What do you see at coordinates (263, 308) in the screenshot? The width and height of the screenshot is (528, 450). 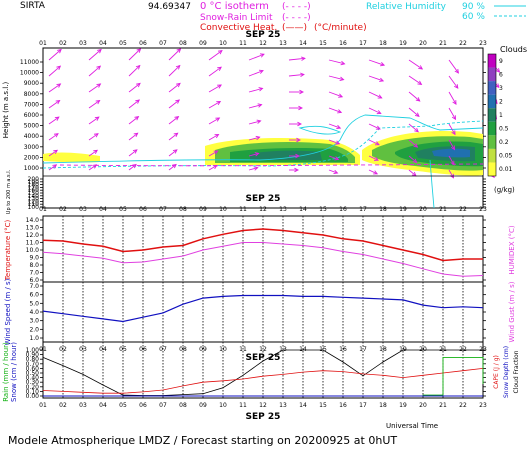 I see `wind-speed-line` at bounding box center [263, 308].